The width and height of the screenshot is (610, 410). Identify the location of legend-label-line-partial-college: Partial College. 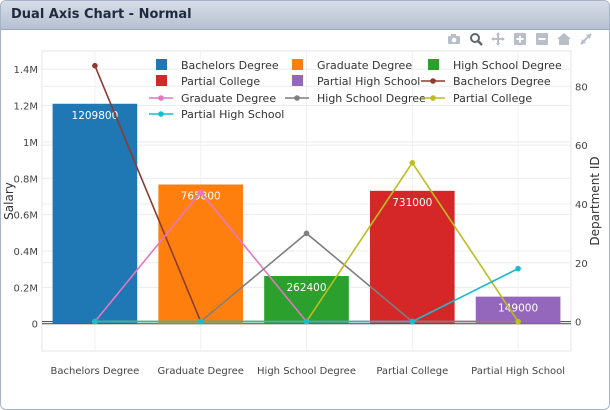
(492, 98).